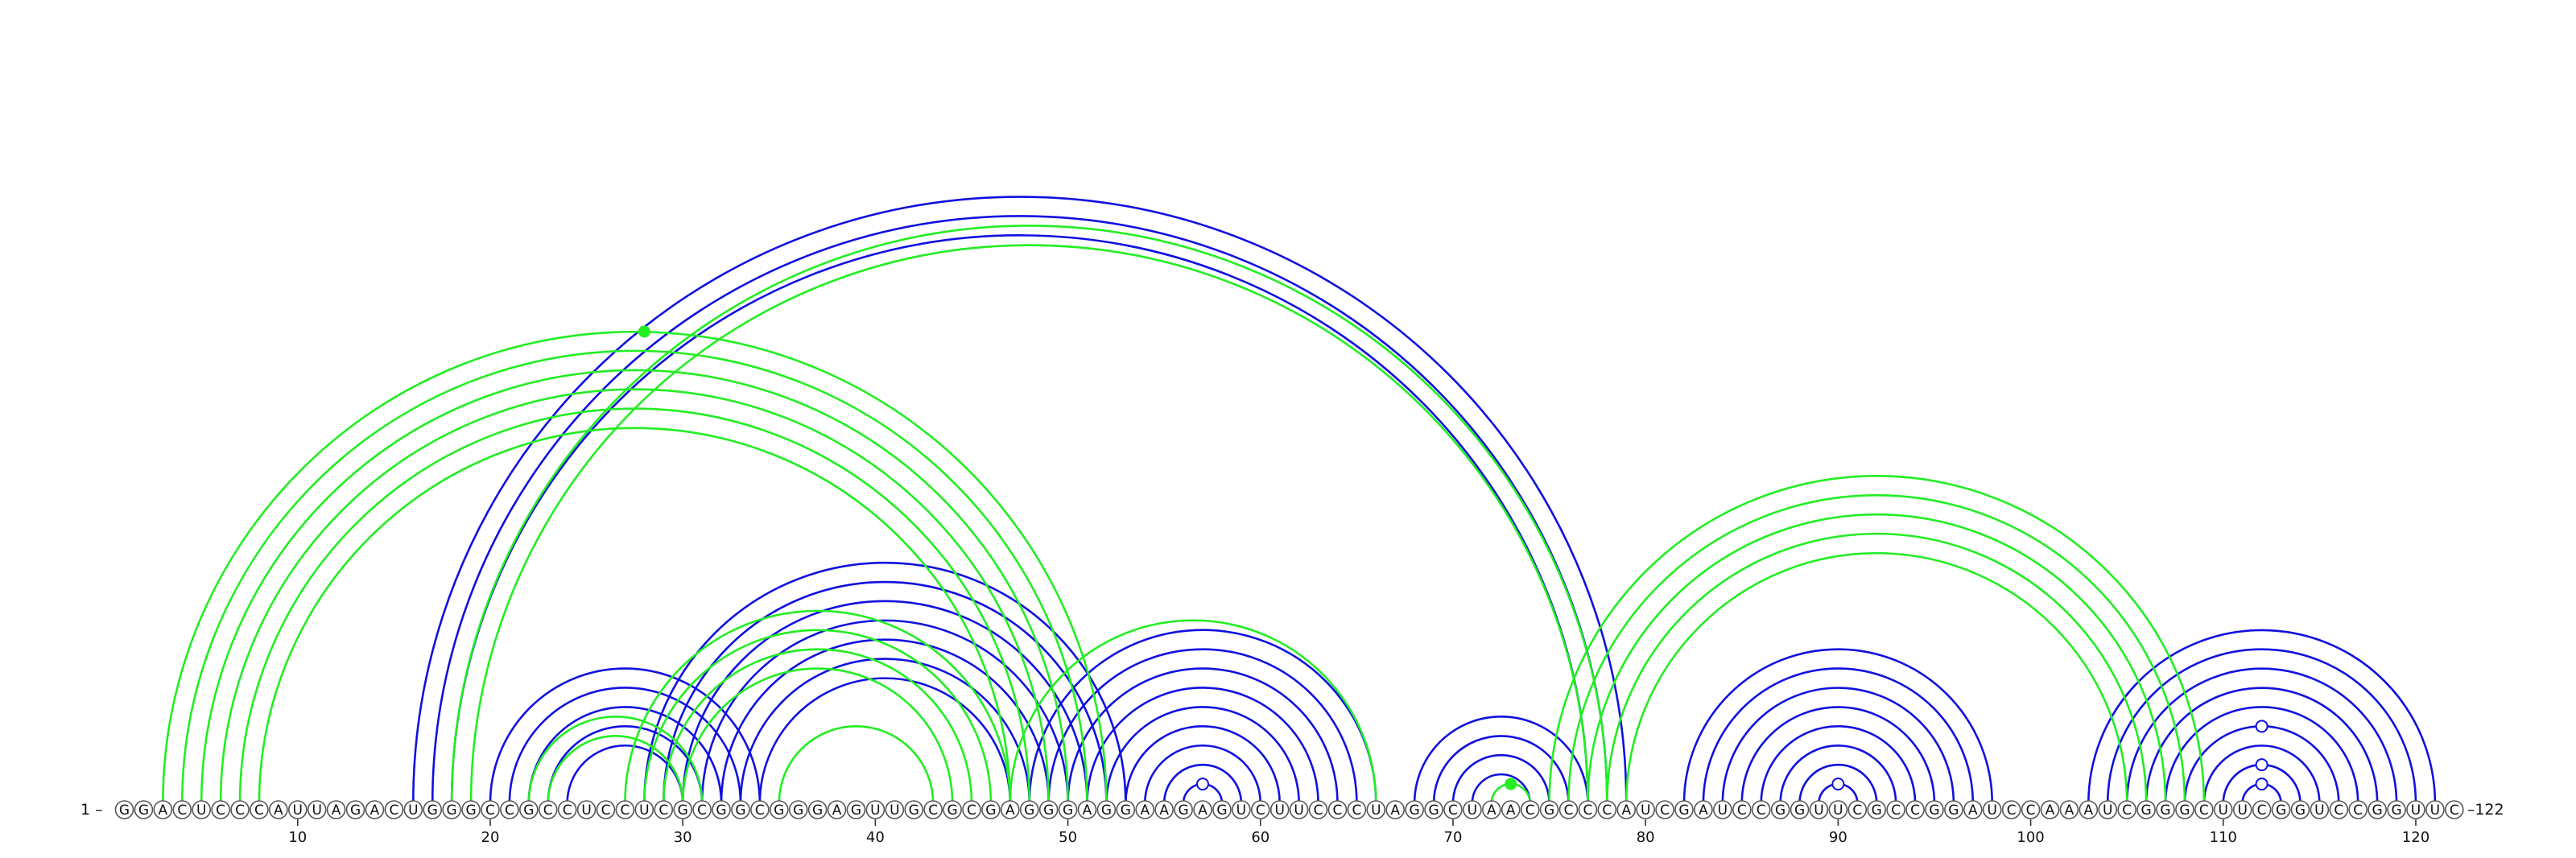 Image resolution: width=2576 pixels, height=858 pixels. Describe the element at coordinates (2030, 837) in the screenshot. I see `tick-label-100: 100` at that location.